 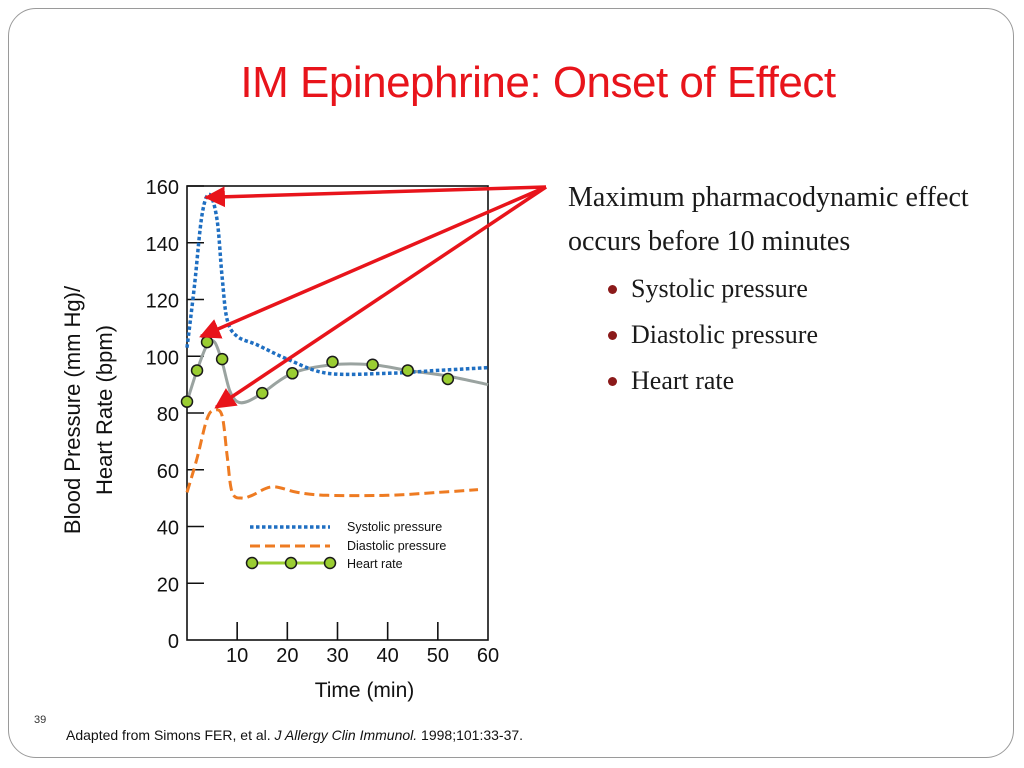 I want to click on bullet-item-heart-rate: Heart rate, so click(x=808, y=381).